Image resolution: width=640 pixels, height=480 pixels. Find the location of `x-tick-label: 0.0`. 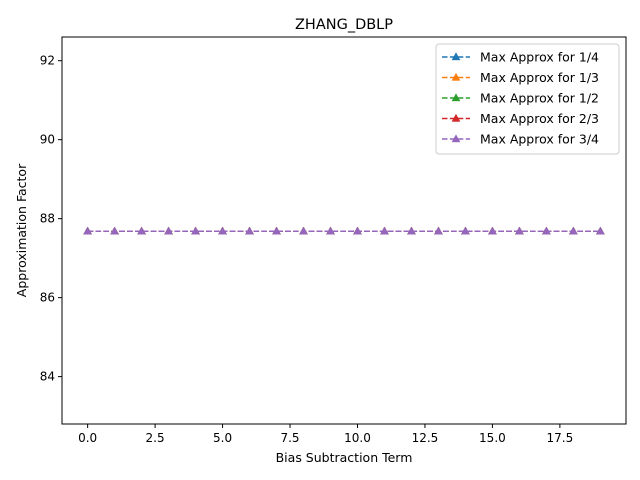

x-tick-label: 0.0 is located at coordinates (87, 438).